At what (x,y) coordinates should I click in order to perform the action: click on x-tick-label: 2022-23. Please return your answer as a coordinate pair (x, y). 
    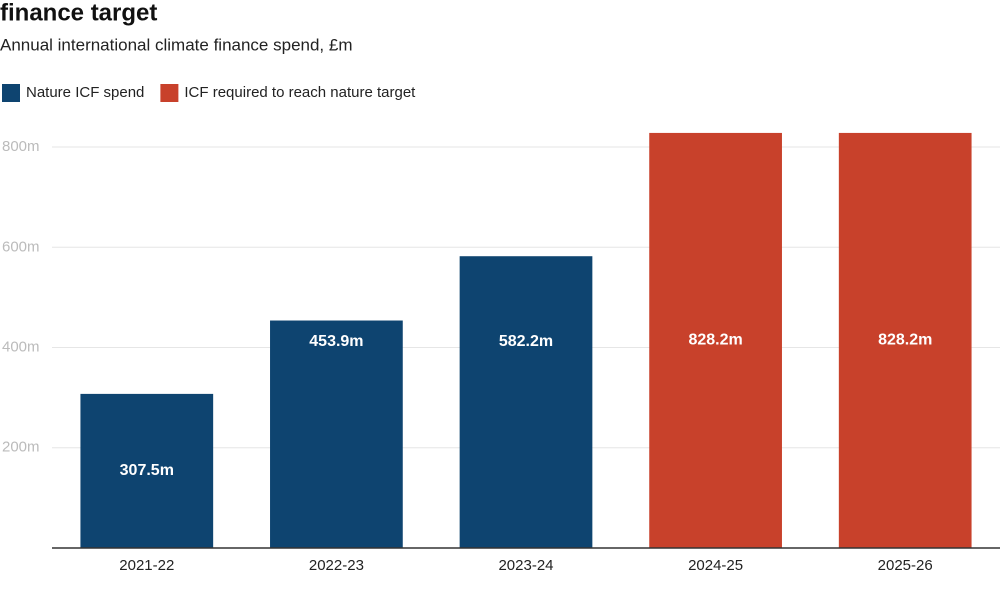
    Looking at the image, I should click on (336, 565).